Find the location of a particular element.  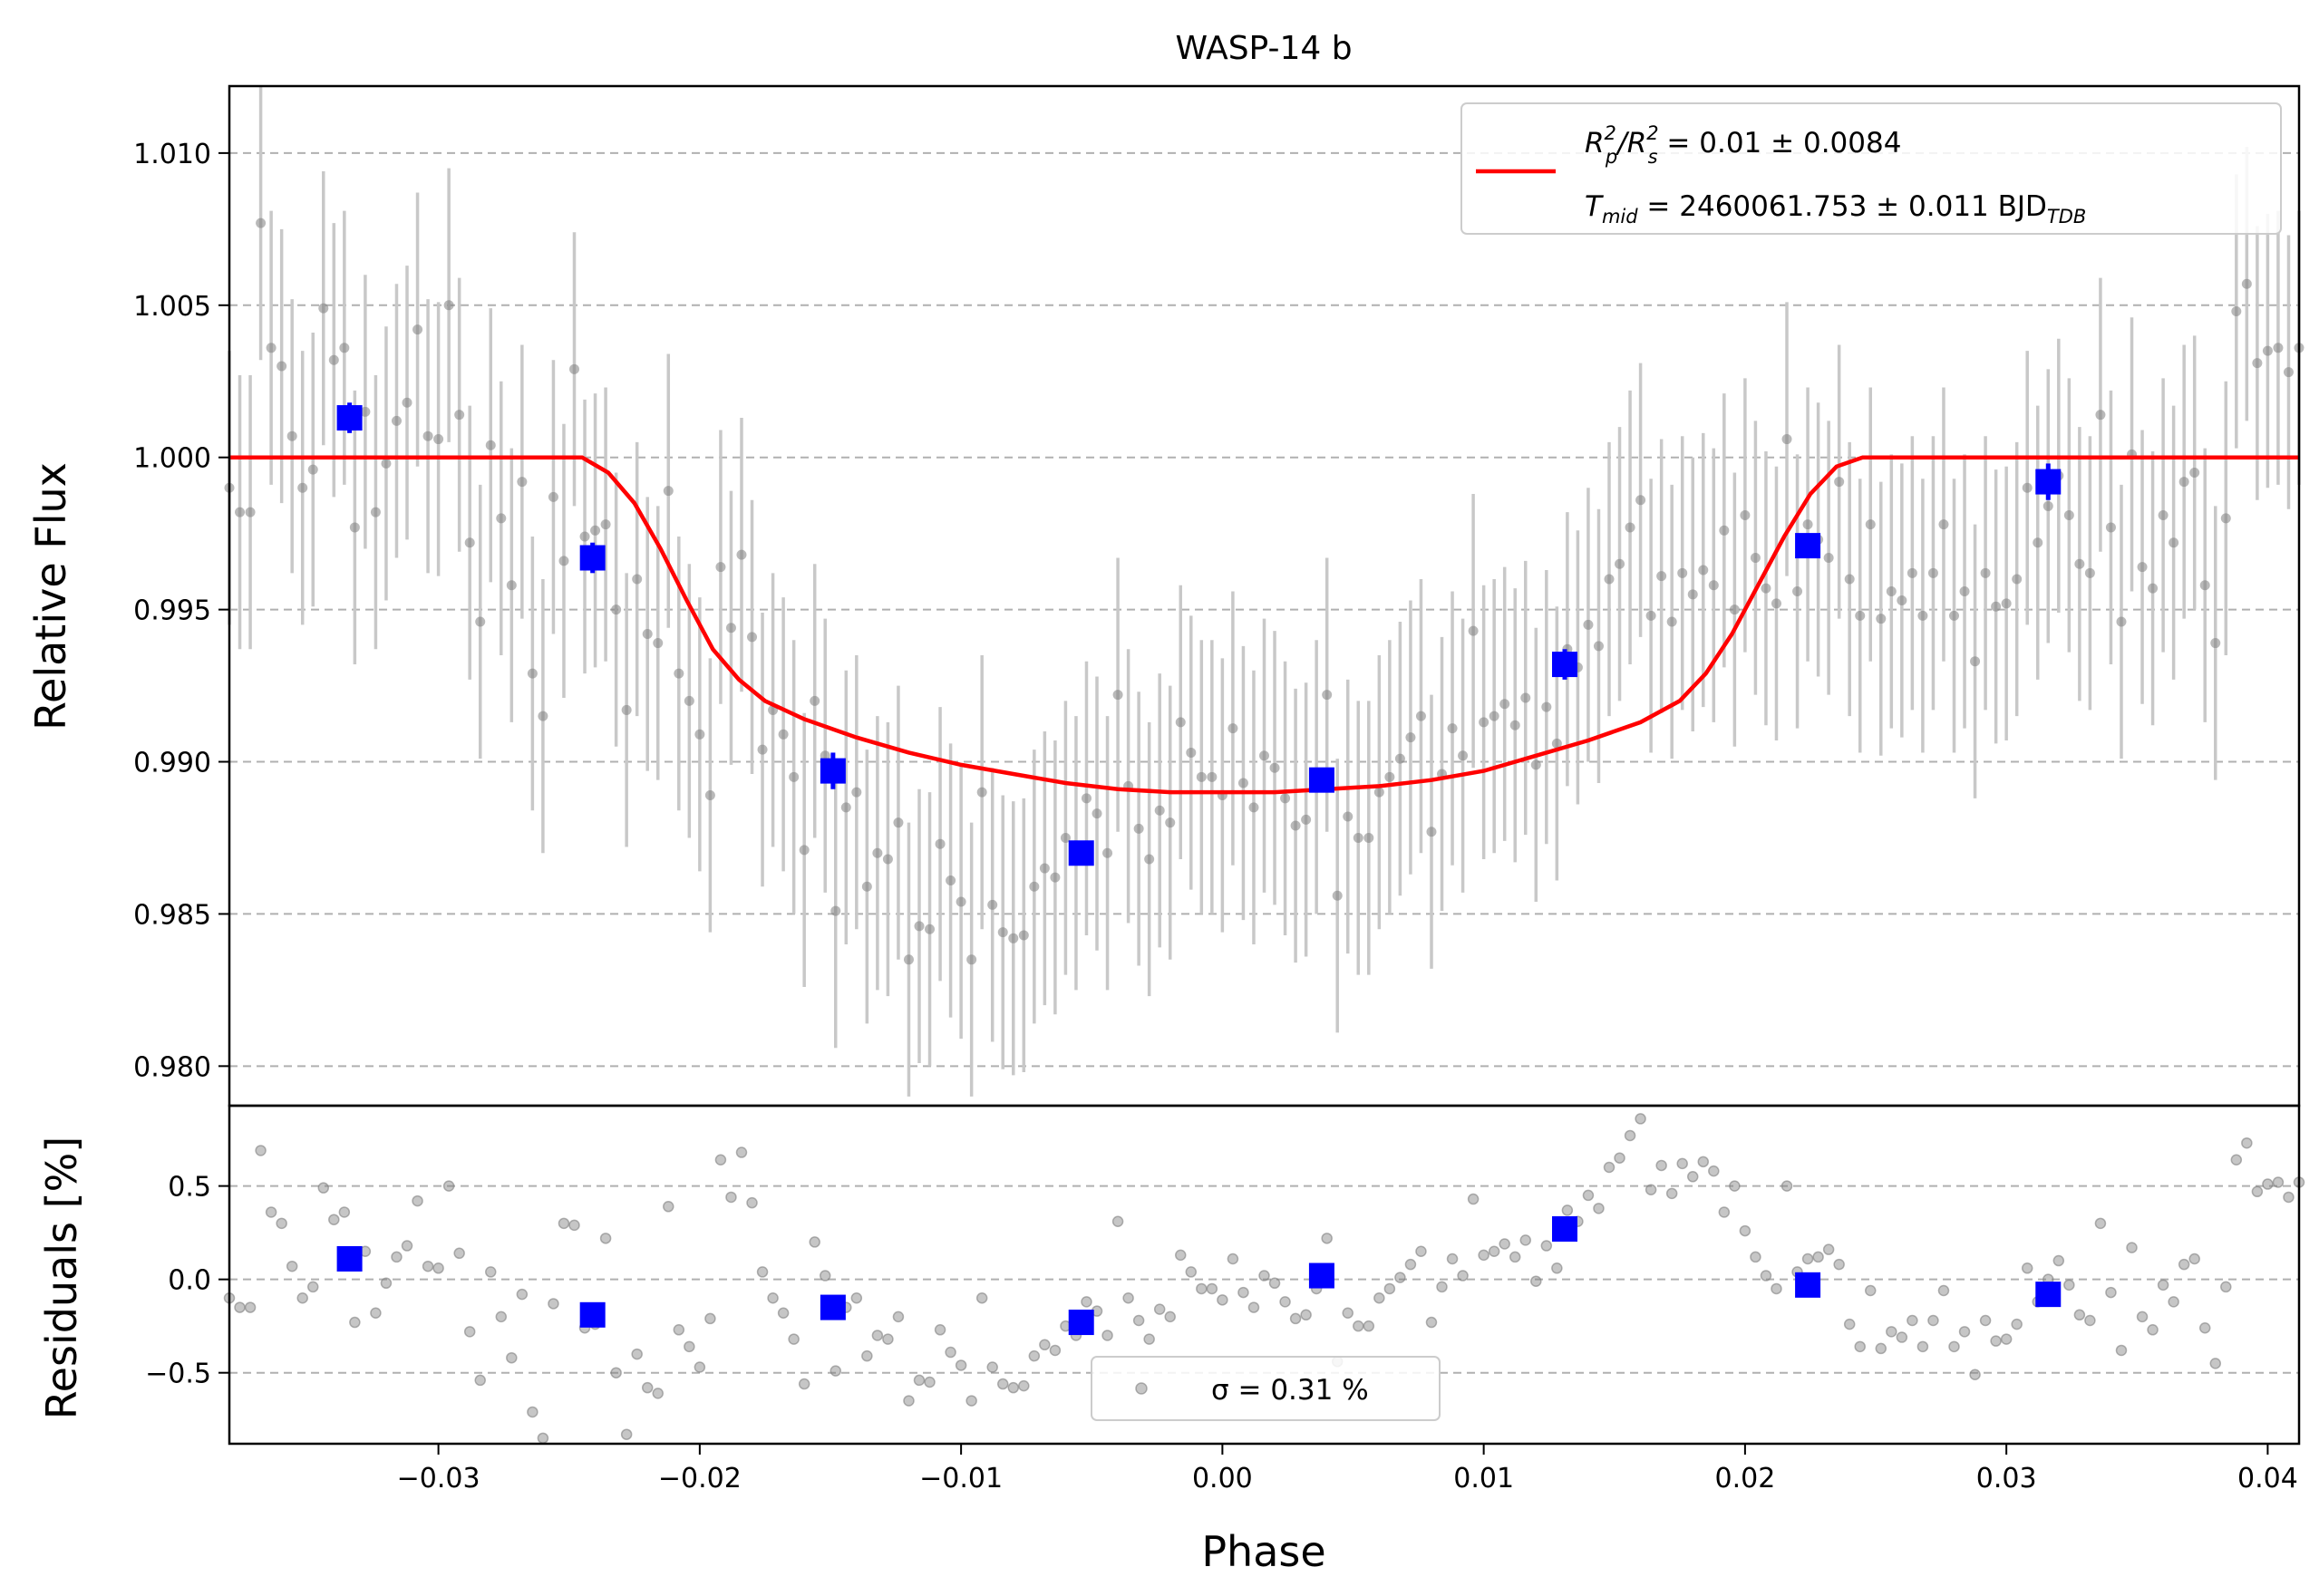

bottom-y-ticks: −0.5 0.0 0.5 is located at coordinates (187, 1281).